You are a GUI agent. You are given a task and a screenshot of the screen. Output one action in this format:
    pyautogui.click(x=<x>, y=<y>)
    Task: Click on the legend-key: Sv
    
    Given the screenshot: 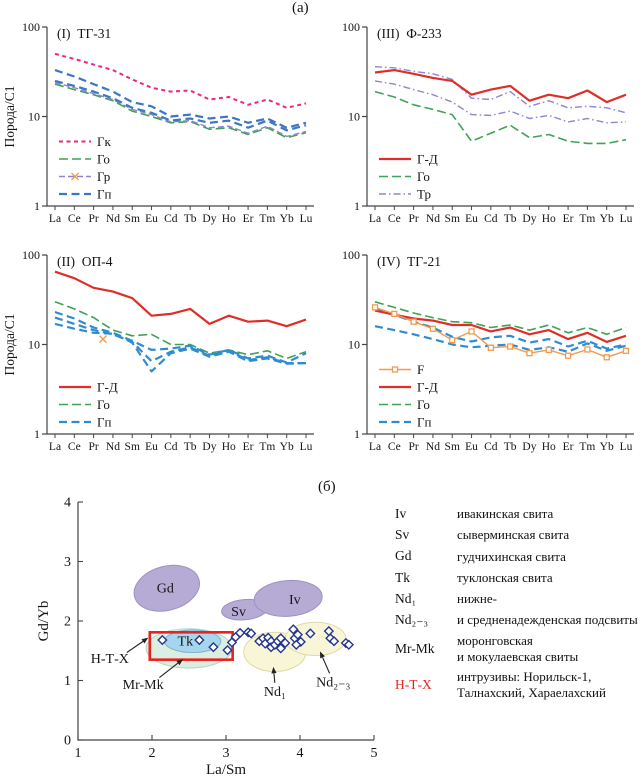 What is the action you would take?
    pyautogui.click(x=402, y=535)
    